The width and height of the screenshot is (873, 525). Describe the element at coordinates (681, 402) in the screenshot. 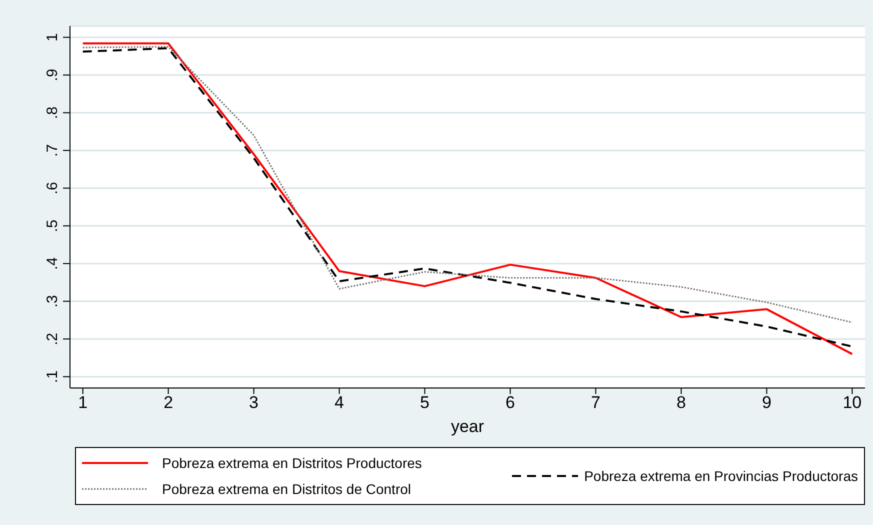

I see `x-tick-label: 8` at that location.